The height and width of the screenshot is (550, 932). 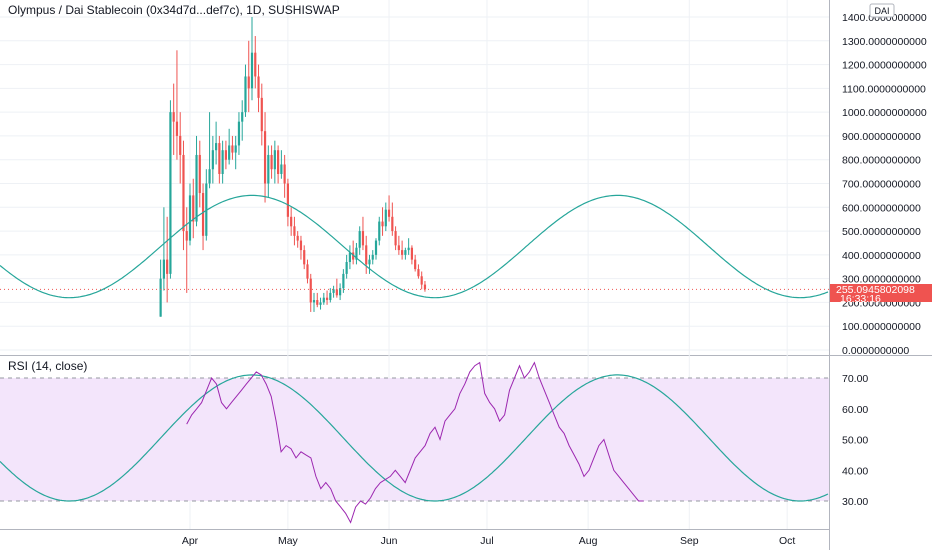 I want to click on time-tick-label: Jun, so click(x=389, y=541).